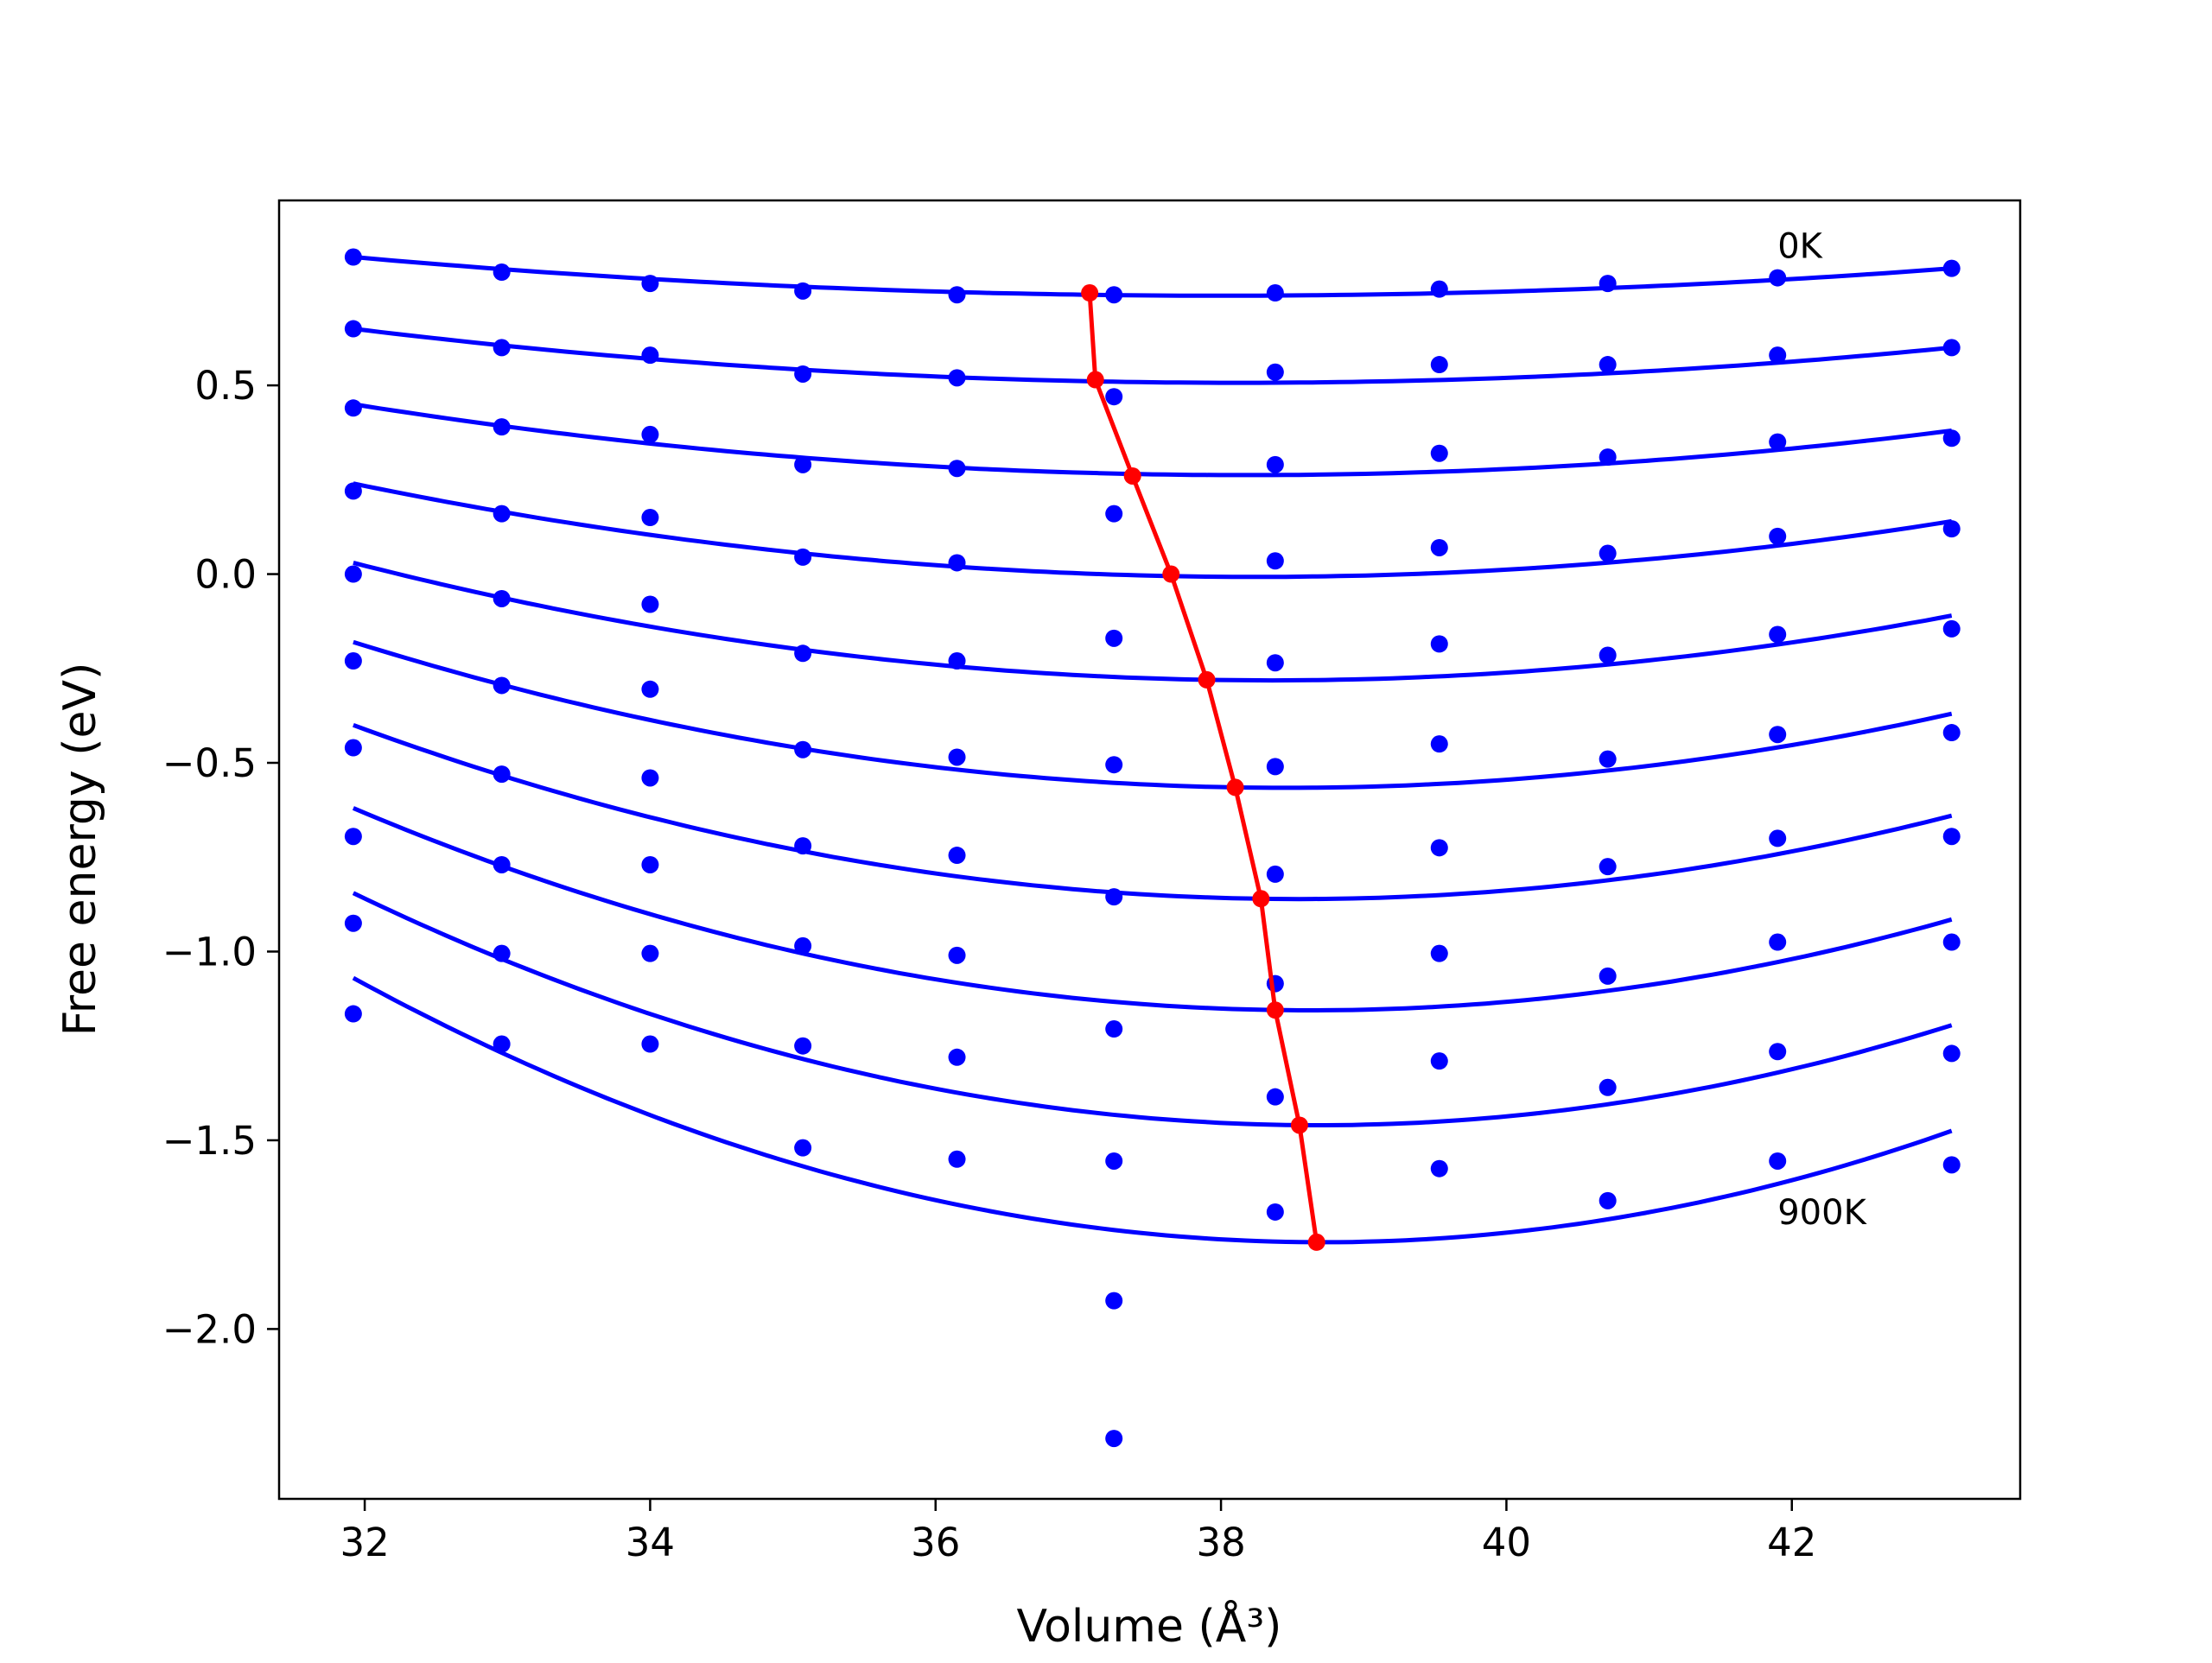 Image resolution: width=2212 pixels, height=1663 pixels. What do you see at coordinates (1822, 1213) in the screenshot?
I see `curve-annotation: 900K` at bounding box center [1822, 1213].